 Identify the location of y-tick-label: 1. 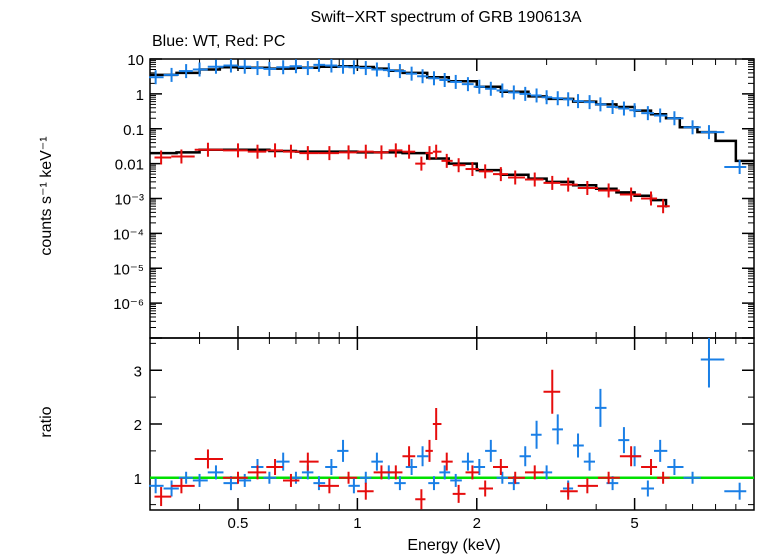
(140, 95).